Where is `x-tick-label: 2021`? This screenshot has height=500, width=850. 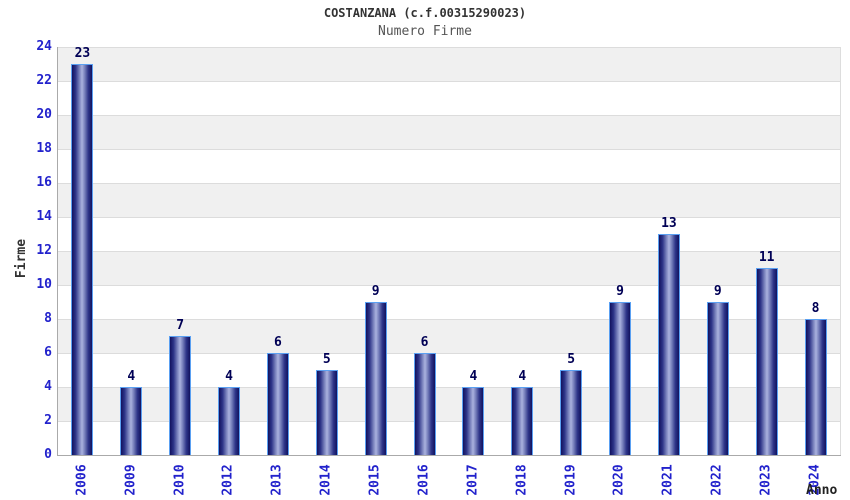
x-tick-label: 2021 is located at coordinates (668, 480).